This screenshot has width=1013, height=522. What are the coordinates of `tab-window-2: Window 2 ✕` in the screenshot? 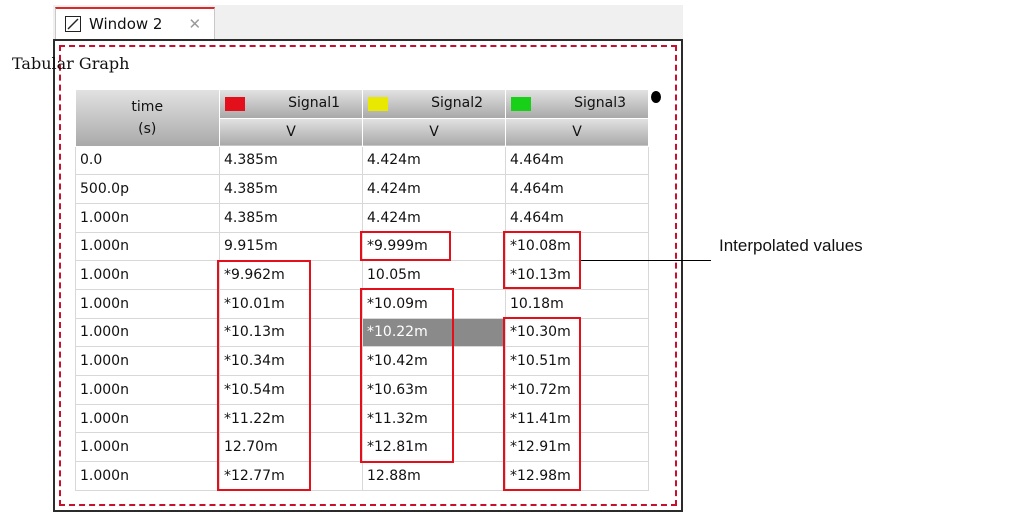 It's located at (135, 23).